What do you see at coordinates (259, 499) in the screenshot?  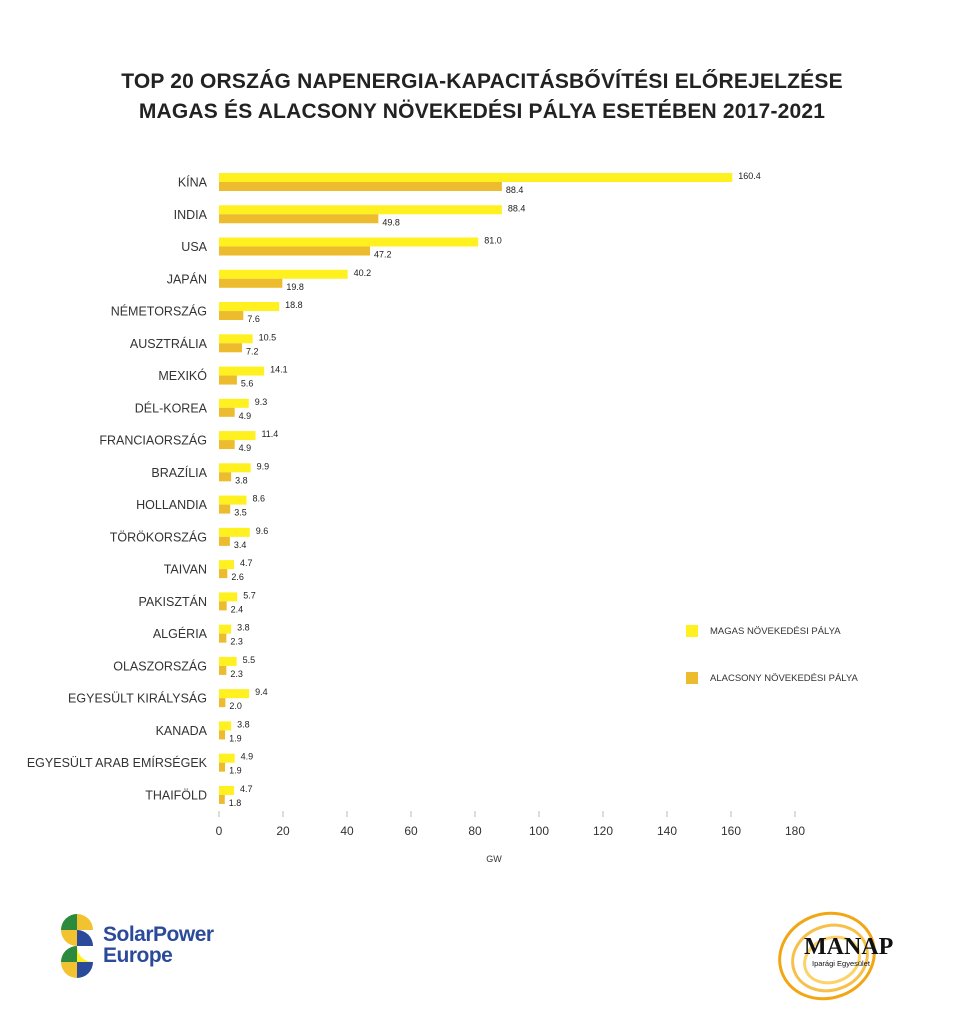 I see `data-label-high: 8.6` at bounding box center [259, 499].